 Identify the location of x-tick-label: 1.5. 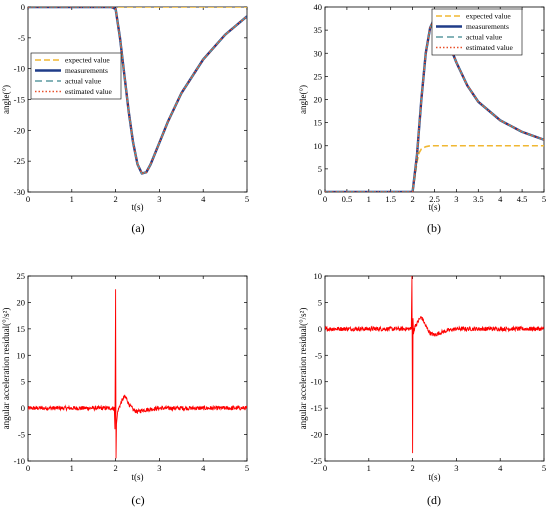
(390, 199).